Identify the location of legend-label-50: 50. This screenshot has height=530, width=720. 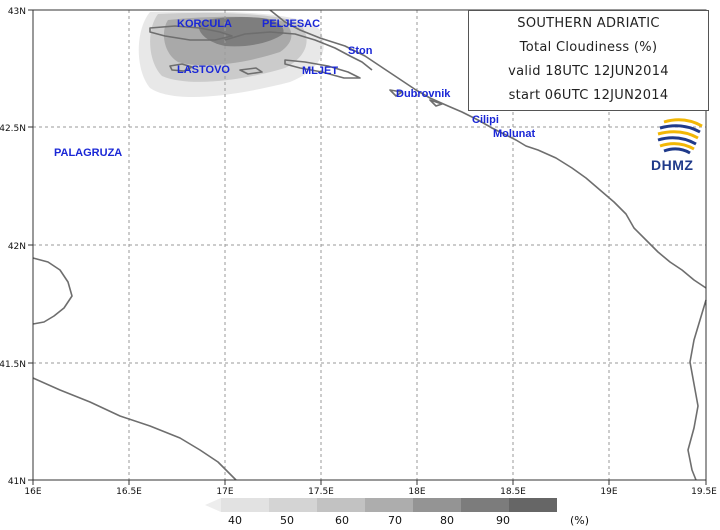
(287, 520).